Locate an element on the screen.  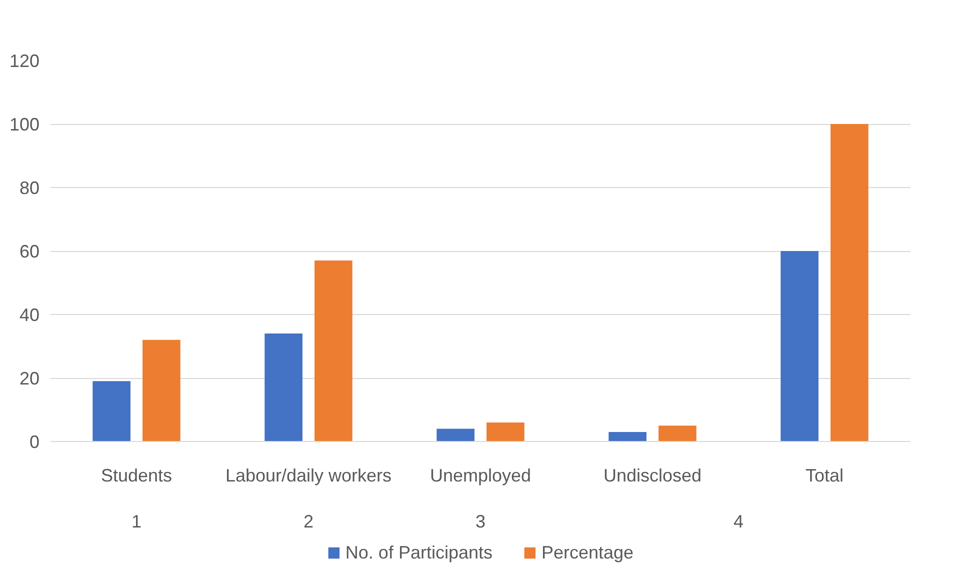
y-tick-label: 120 is located at coordinates (24, 61).